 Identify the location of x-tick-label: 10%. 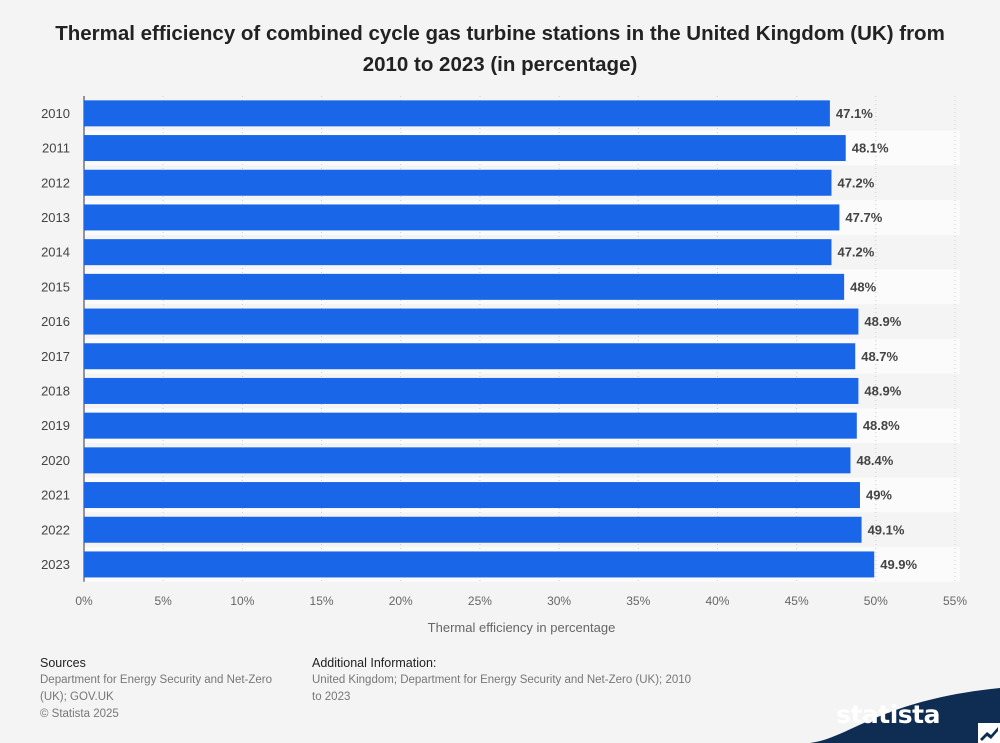
(242, 601).